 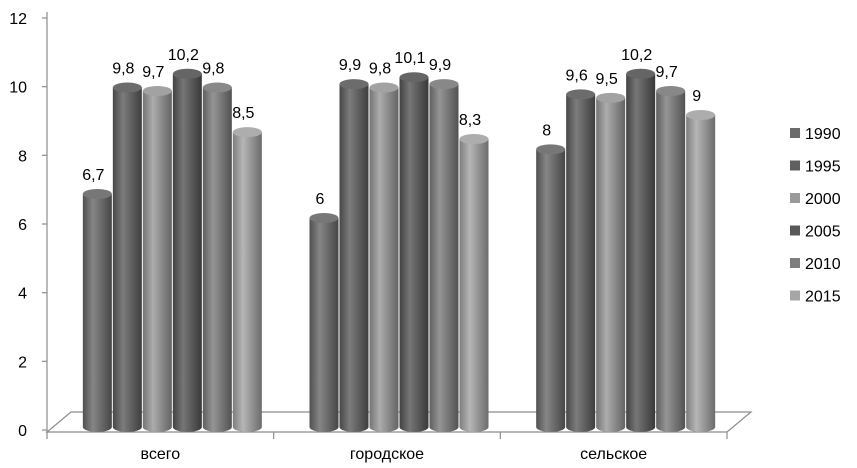 What do you see at coordinates (815, 216) in the screenshot?
I see `chart-legend: 1990 1995 2000 2005 2010 2015` at bounding box center [815, 216].